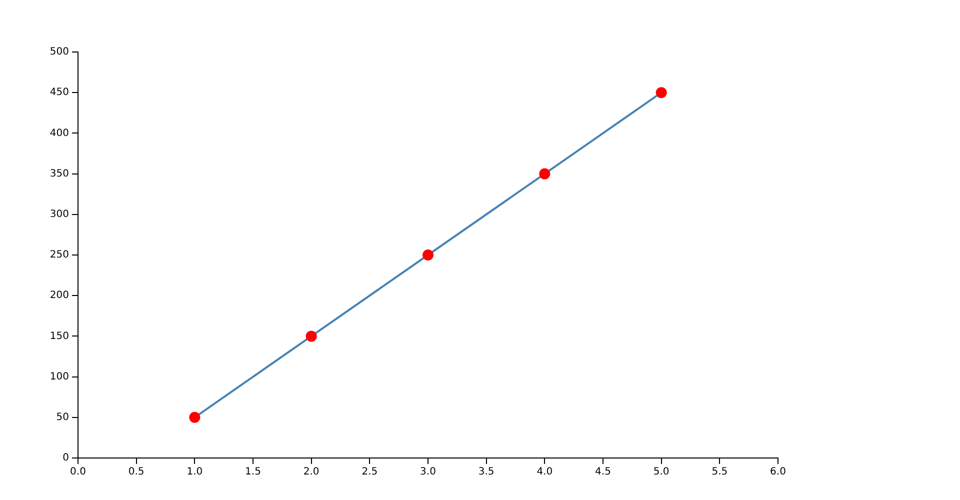  Describe the element at coordinates (428, 472) in the screenshot. I see `x-tick-label: 3.0` at that location.